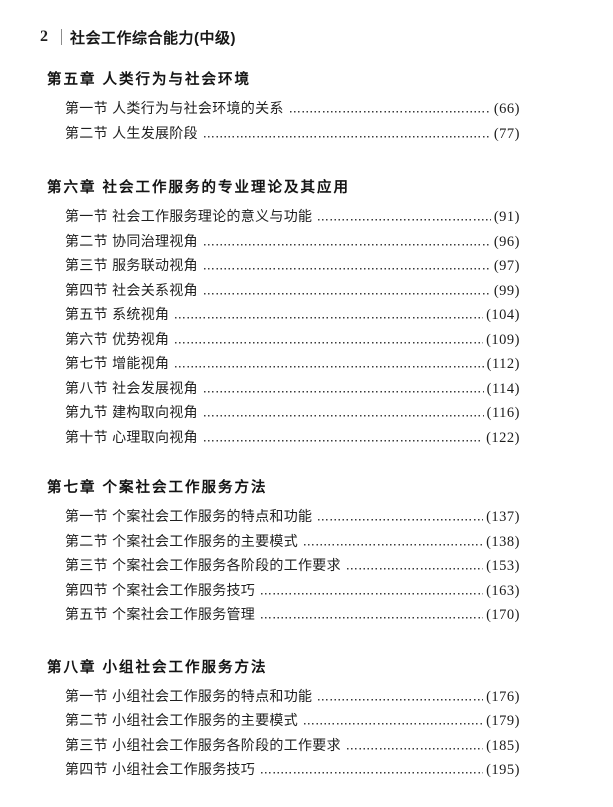 This screenshot has height=807, width=613. What do you see at coordinates (44, 36) in the screenshot?
I see `folio-page-number: 2` at bounding box center [44, 36].